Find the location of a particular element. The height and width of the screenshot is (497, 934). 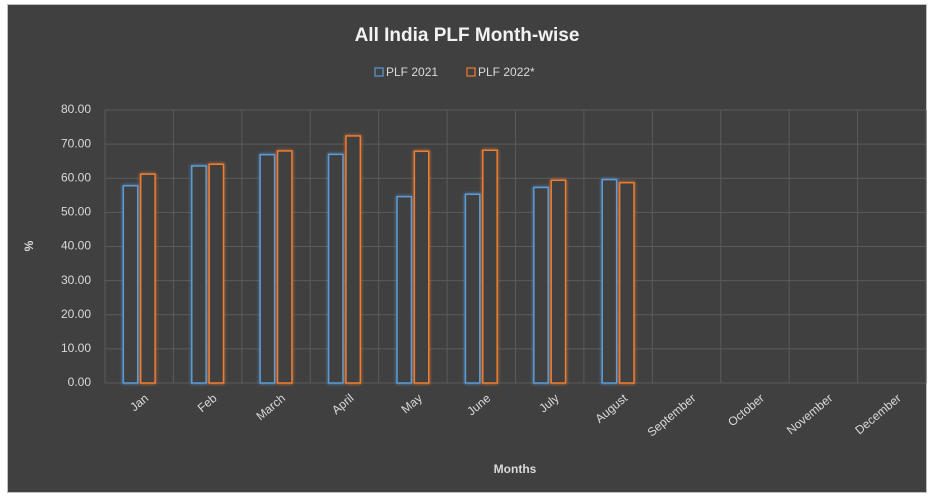

y-tick-label: 70.00 is located at coordinates (76, 143).